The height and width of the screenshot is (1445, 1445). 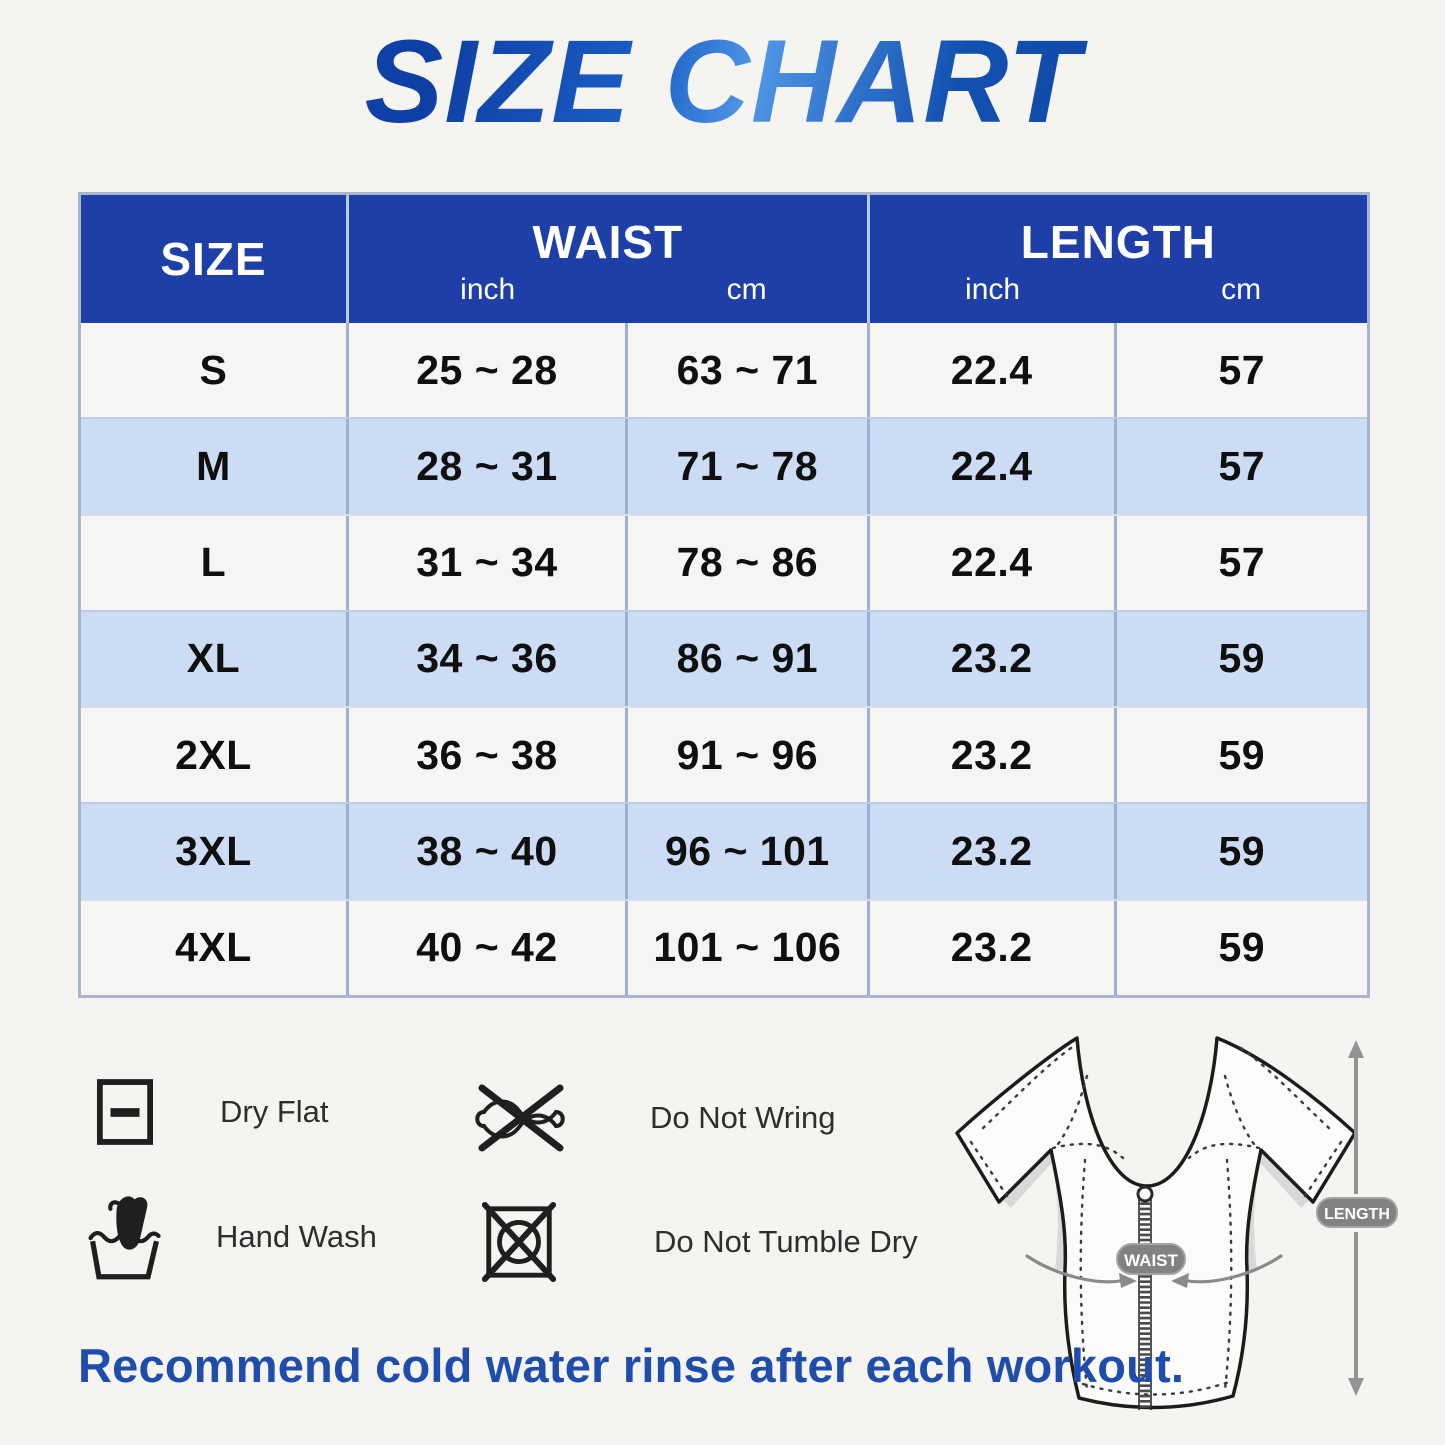 I want to click on cell-size: 2XL, so click(x=213, y=754).